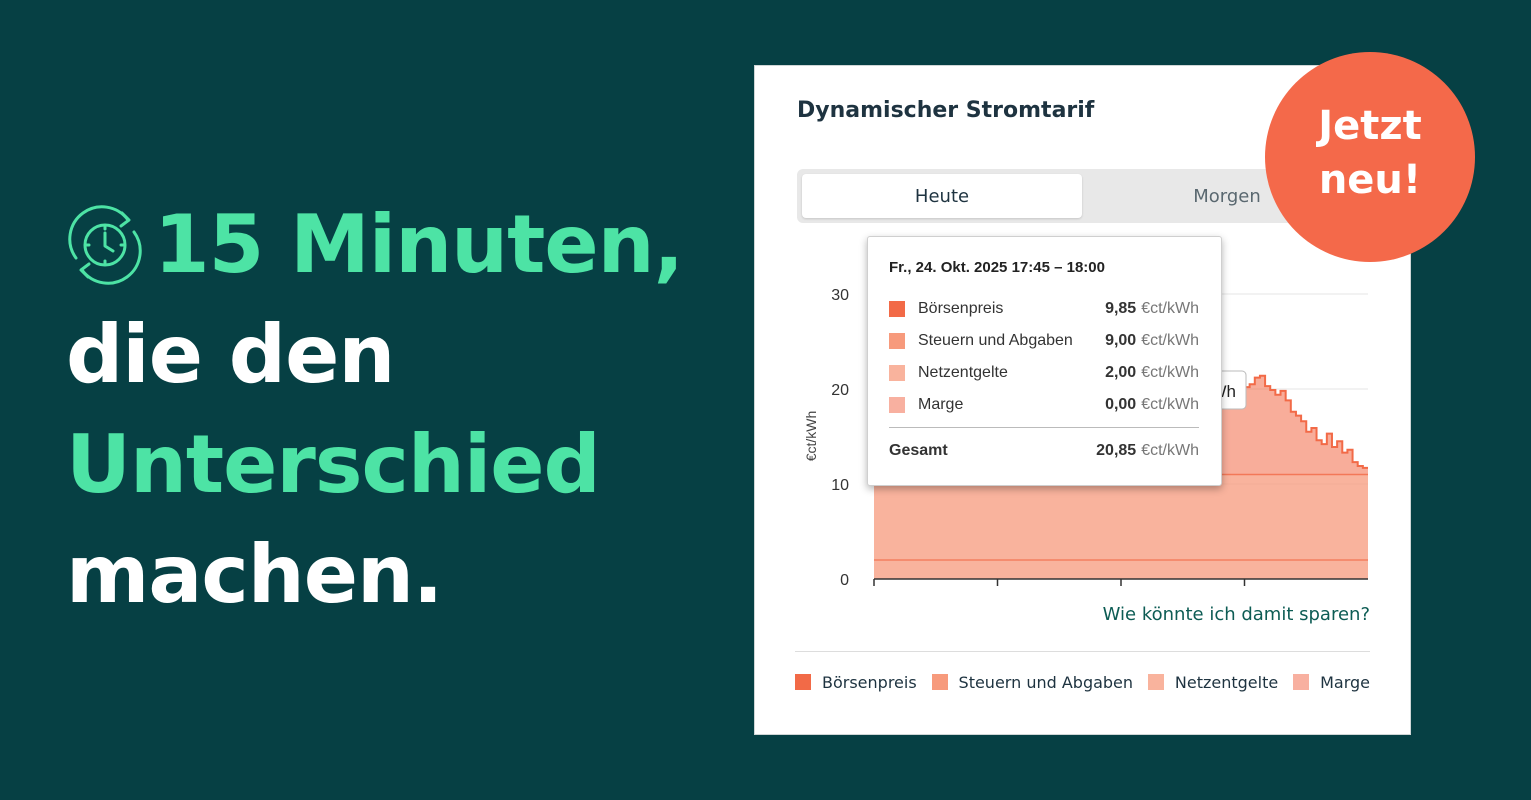  What do you see at coordinates (946, 110) in the screenshot?
I see `card-title: Dynamischer Stromtarif` at bounding box center [946, 110].